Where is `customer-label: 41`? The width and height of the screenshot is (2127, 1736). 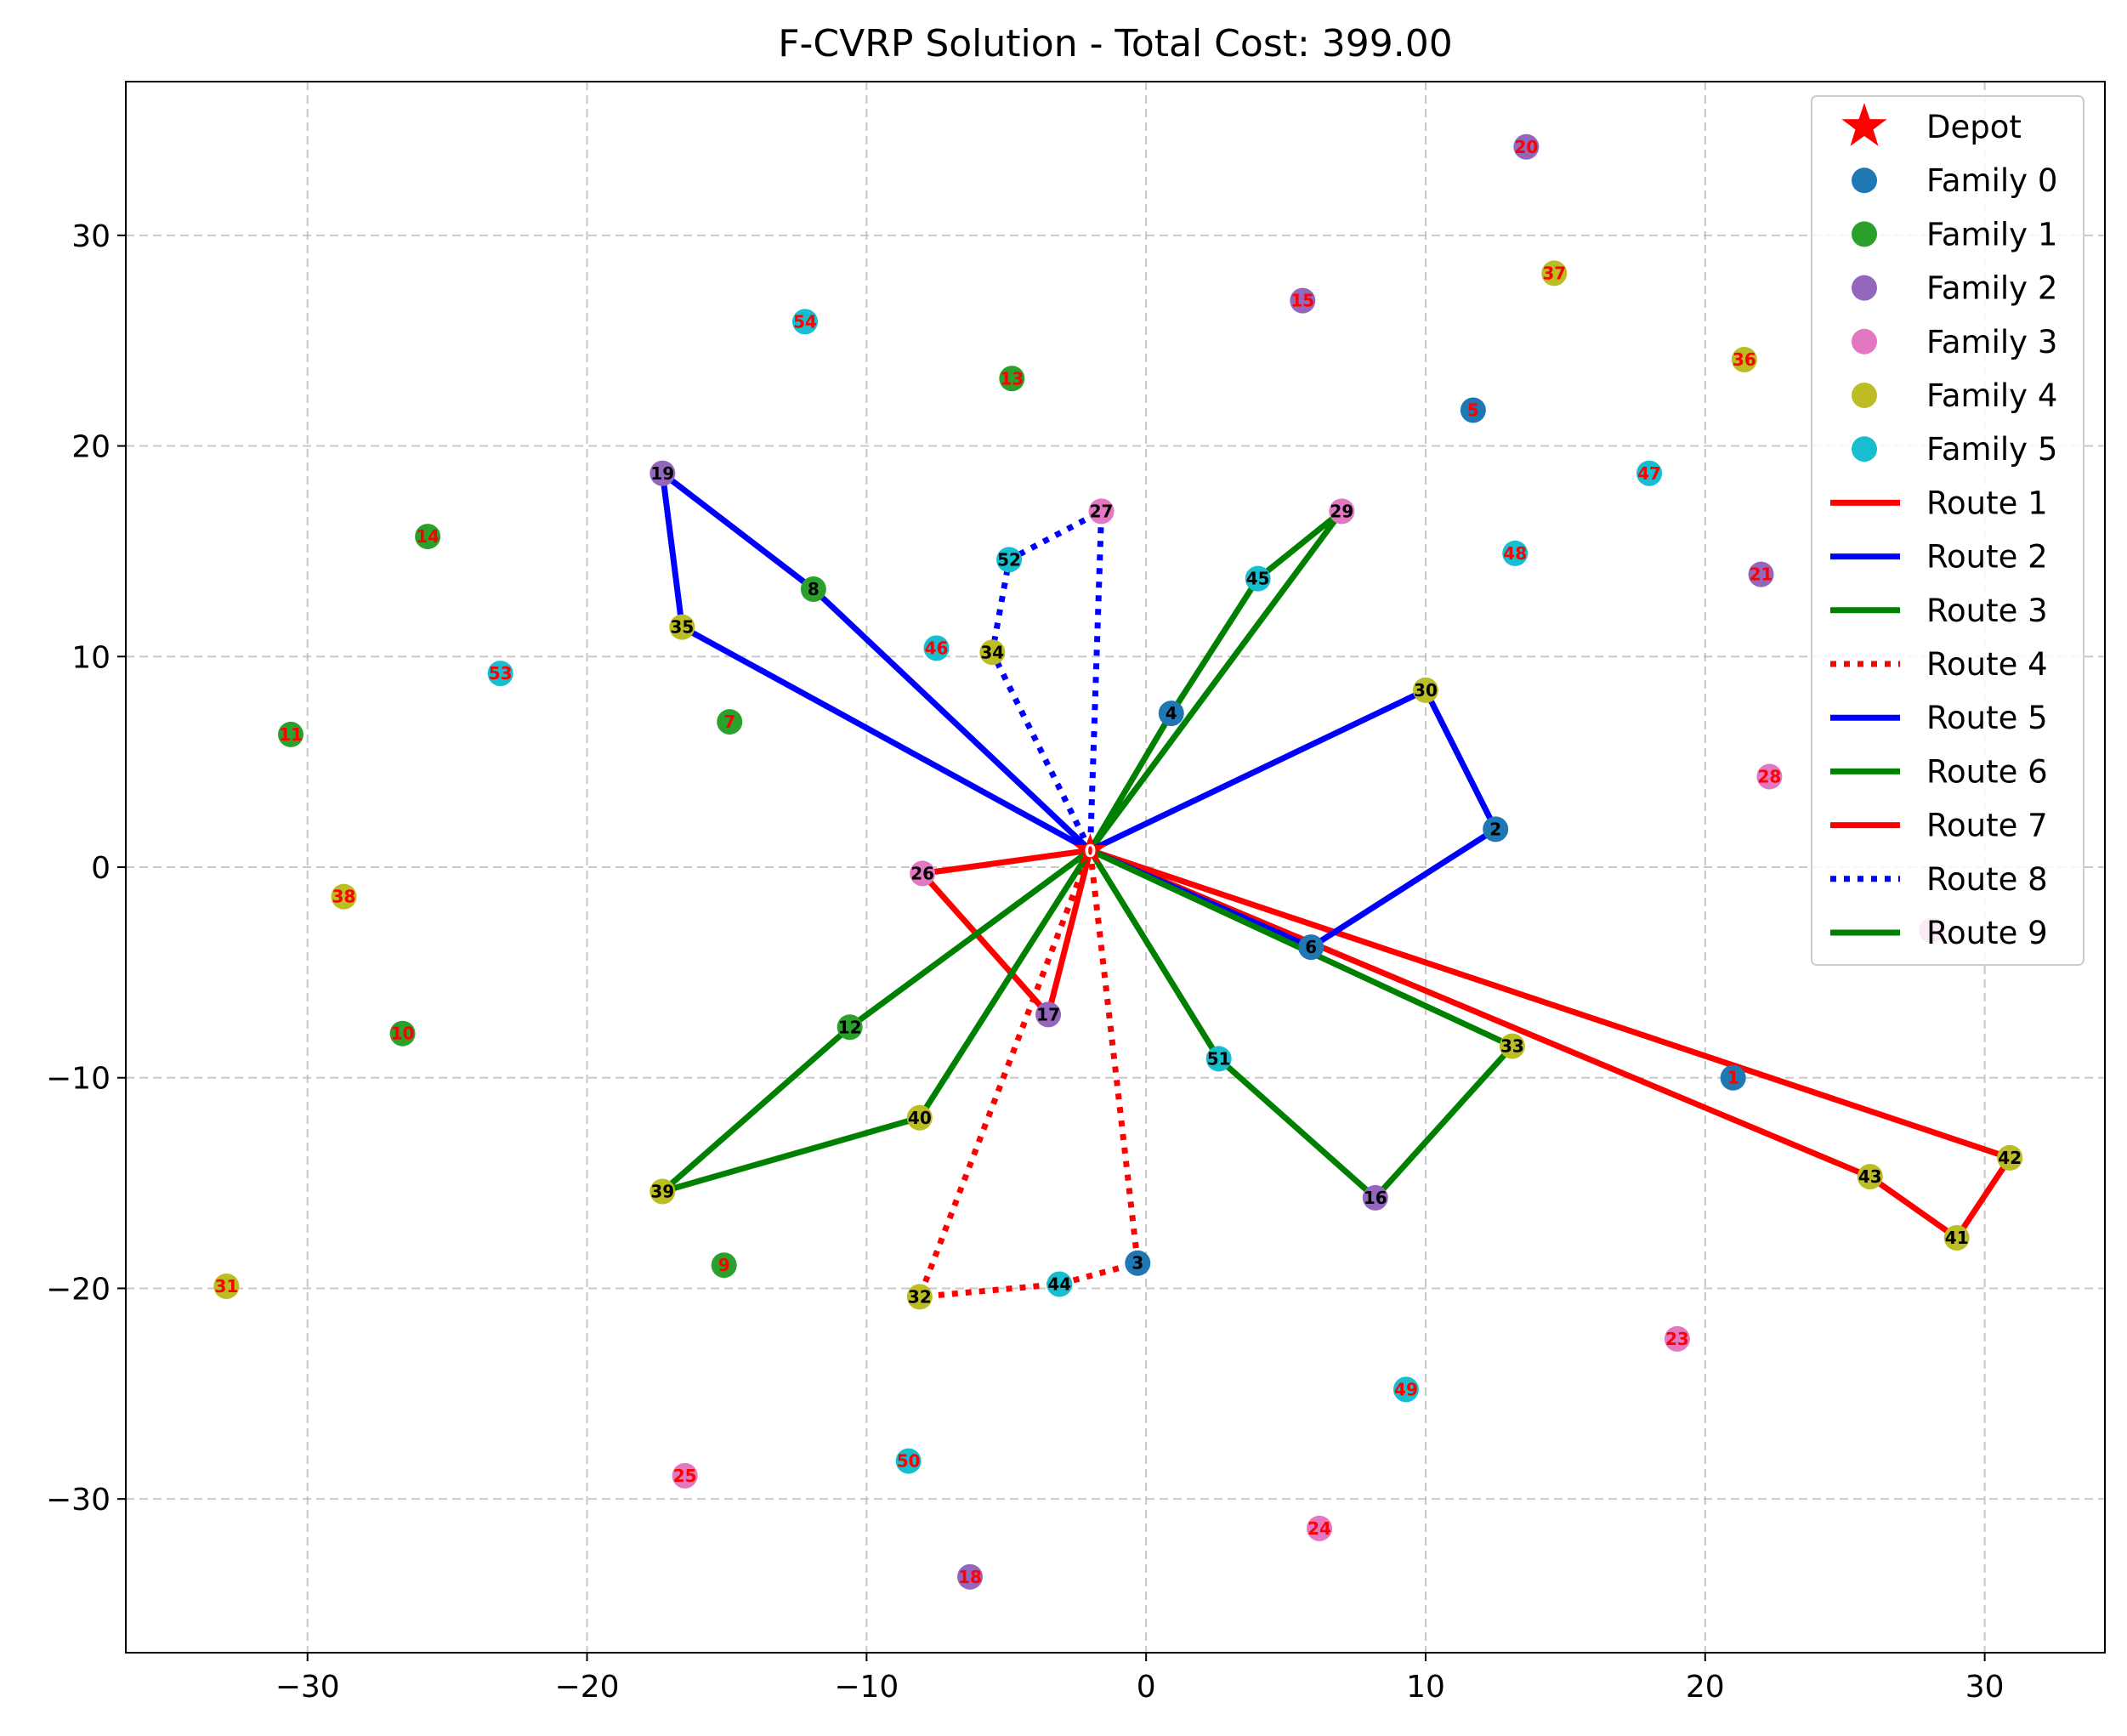 customer-label: 41 is located at coordinates (1957, 1238).